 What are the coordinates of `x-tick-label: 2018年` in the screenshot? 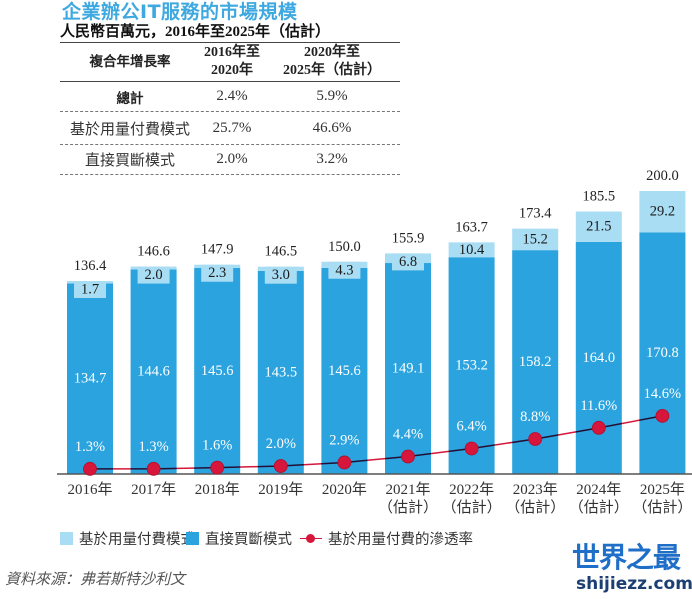 It's located at (217, 489).